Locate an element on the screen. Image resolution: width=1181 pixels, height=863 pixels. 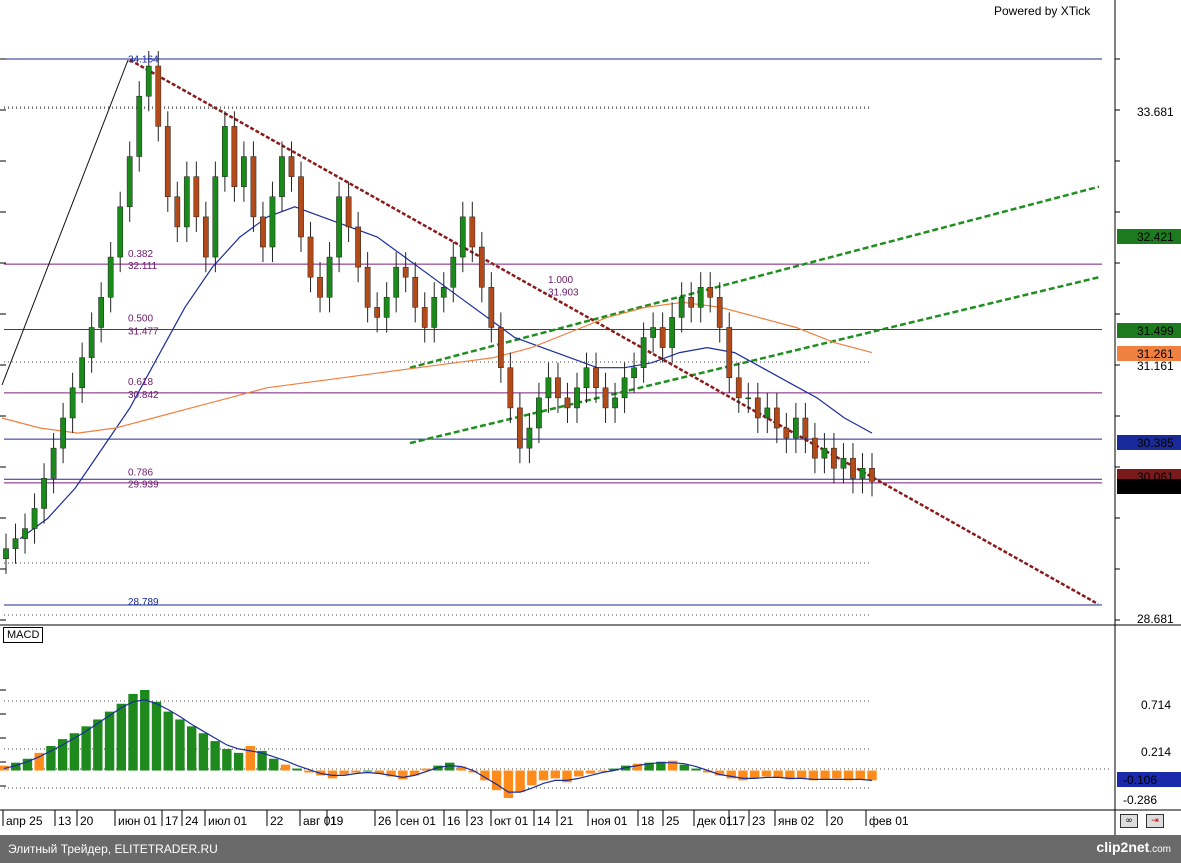
macd-tick-label: 0.214 is located at coordinates (1156, 752).